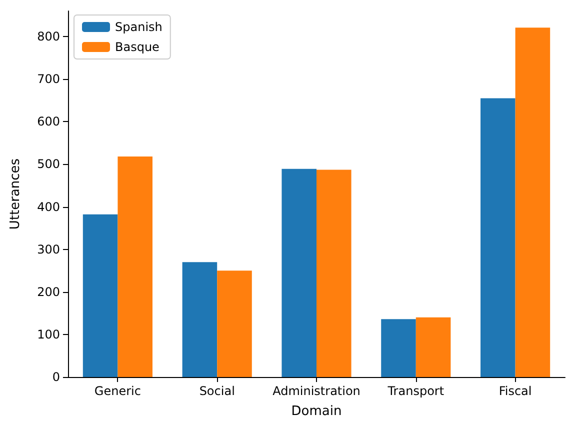  Describe the element at coordinates (15, 194) in the screenshot. I see `y-axis-title: Utterances` at that location.